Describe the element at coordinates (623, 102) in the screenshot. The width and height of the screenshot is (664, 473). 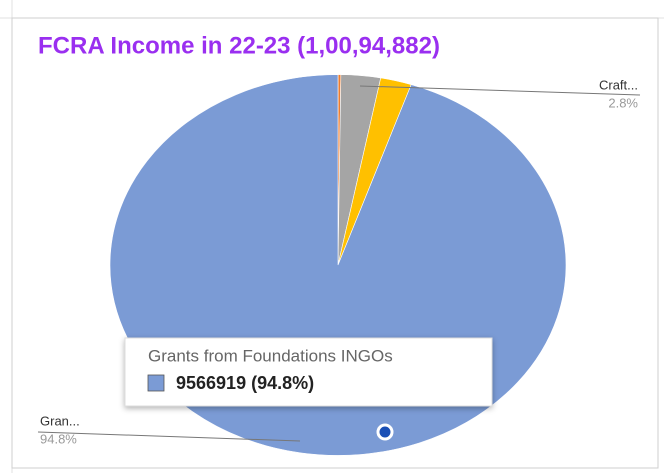
I see `slice-value-label: 2.8%` at that location.